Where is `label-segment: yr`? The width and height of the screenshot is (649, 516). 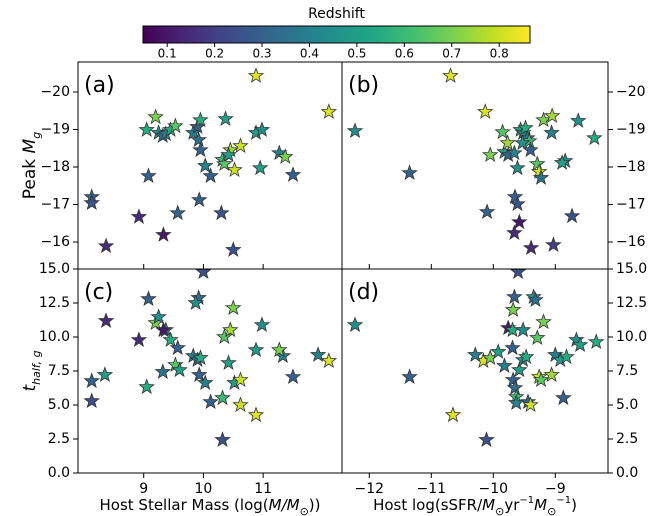 label-segment: yr is located at coordinates (512, 505).